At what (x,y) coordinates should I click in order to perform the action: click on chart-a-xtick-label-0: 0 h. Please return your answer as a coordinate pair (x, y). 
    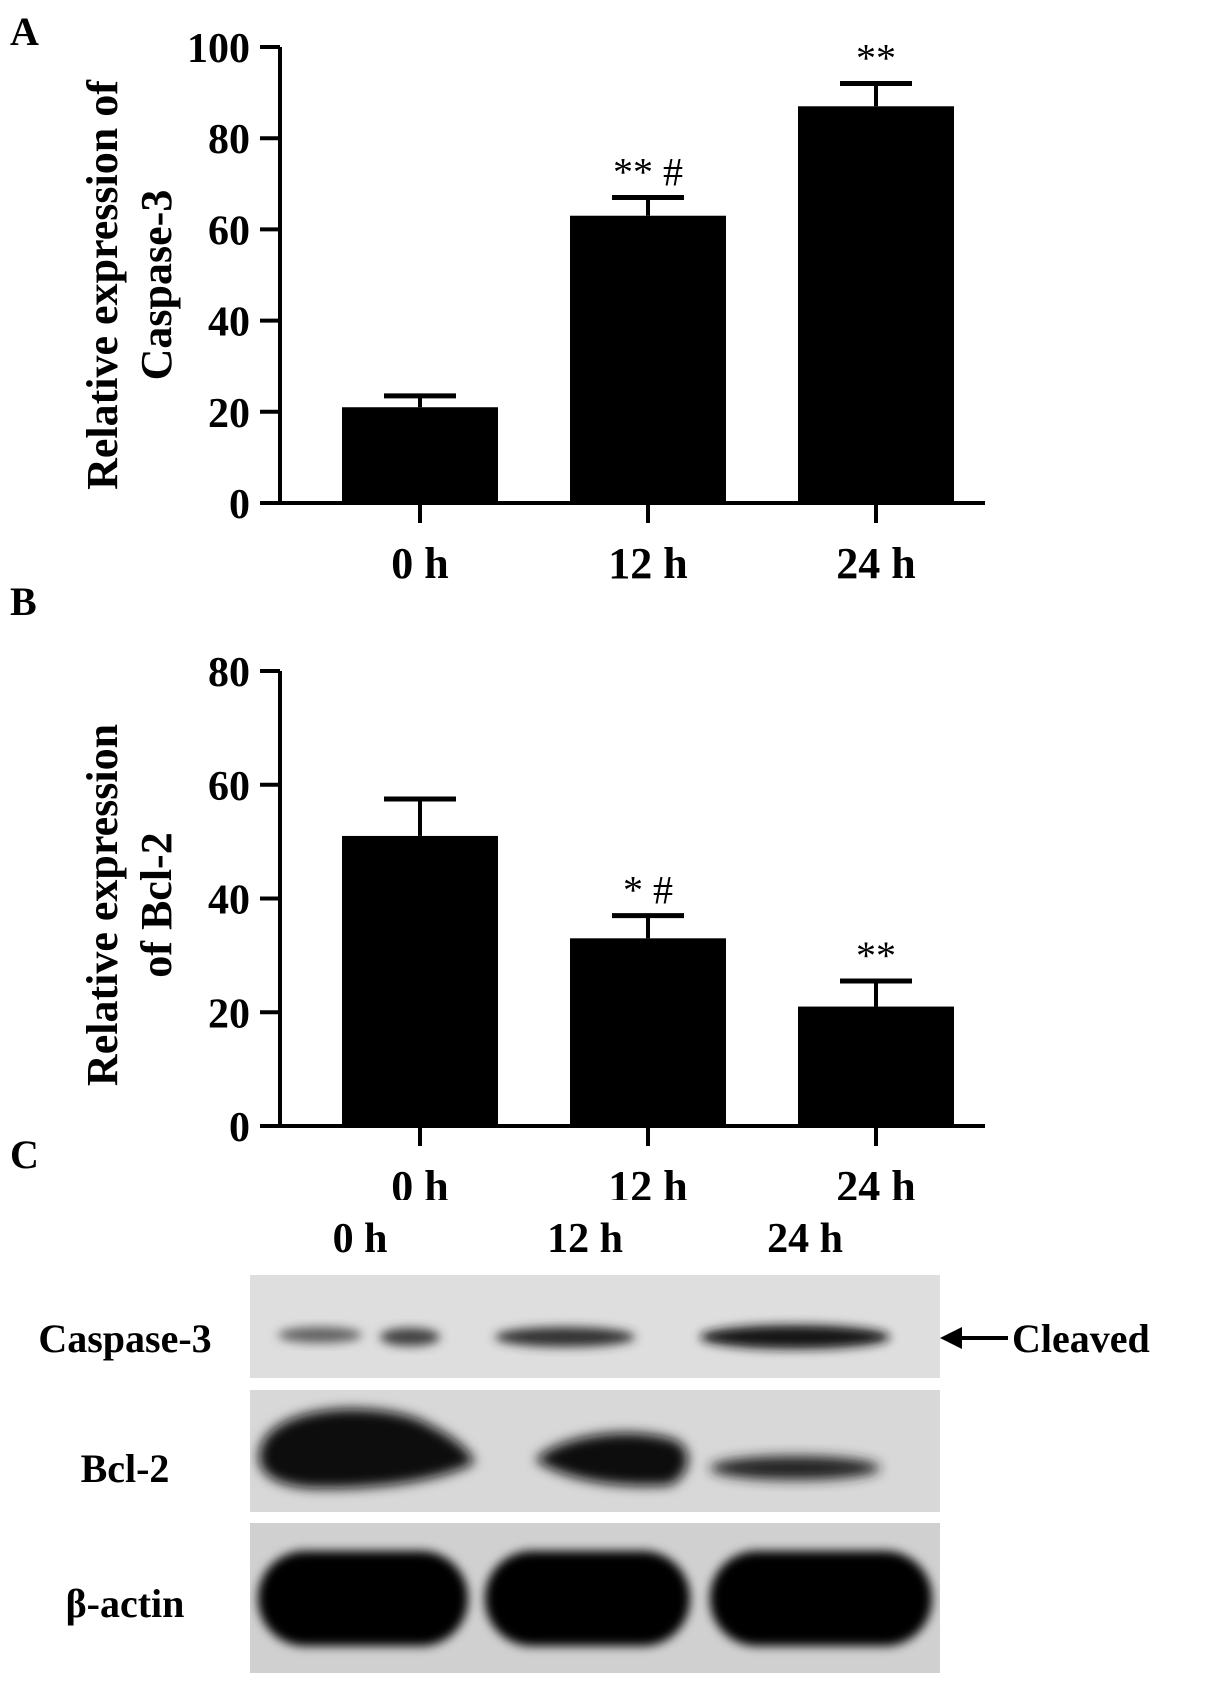
    Looking at the image, I should click on (419, 559).